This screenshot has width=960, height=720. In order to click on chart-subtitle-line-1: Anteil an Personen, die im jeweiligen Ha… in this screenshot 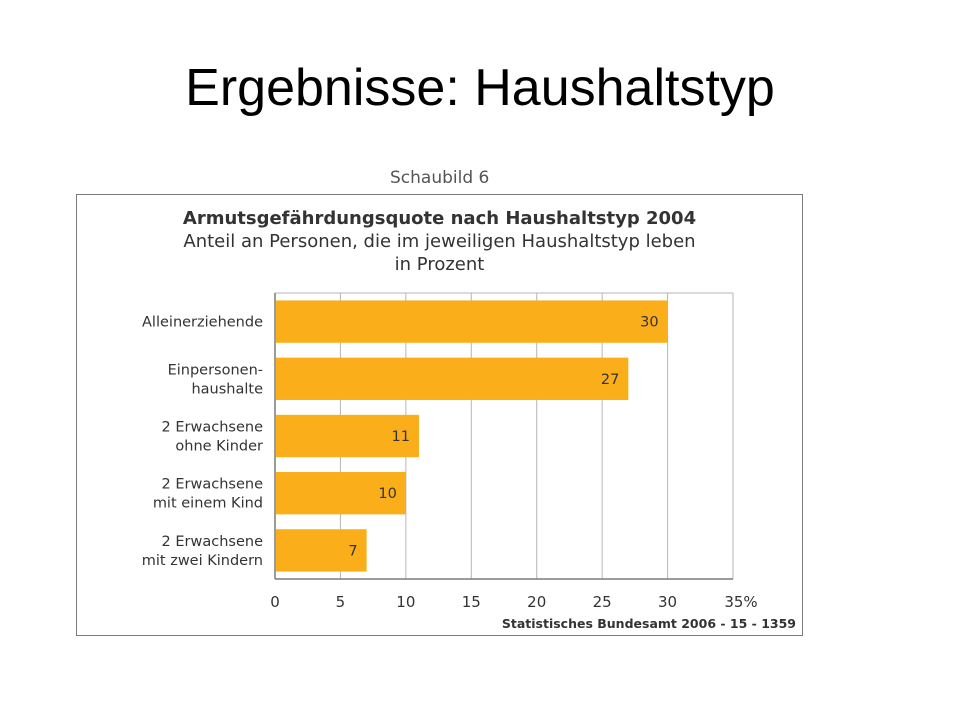, I will do `click(439, 241)`.